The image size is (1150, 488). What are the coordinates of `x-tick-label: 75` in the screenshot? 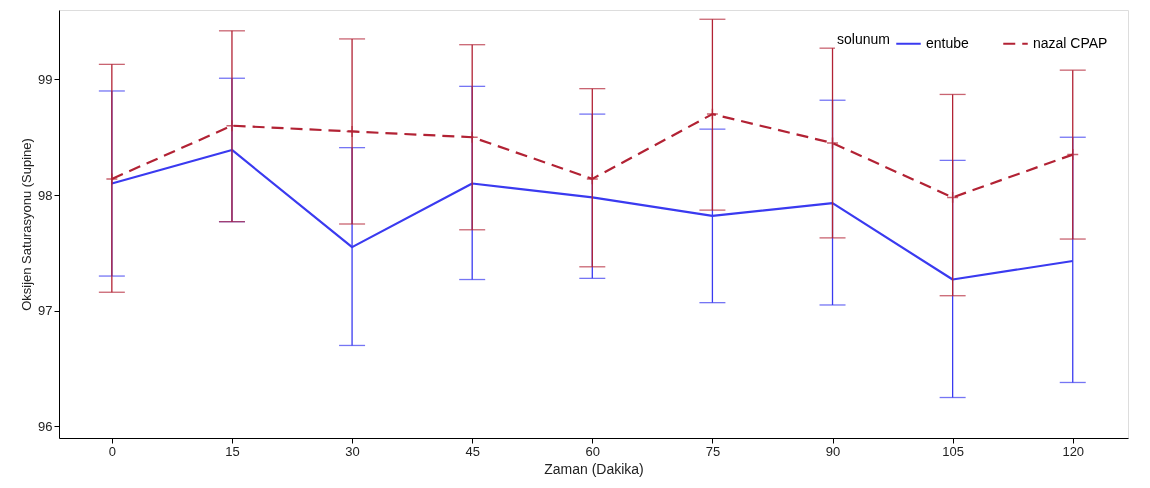 It's located at (713, 451).